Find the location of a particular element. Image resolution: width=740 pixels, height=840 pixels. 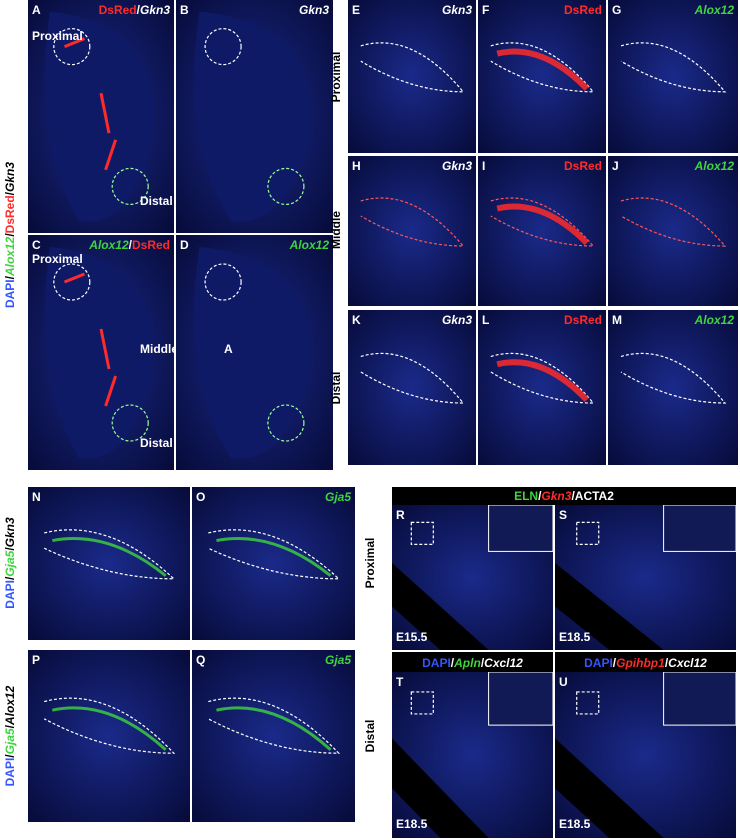

panel-letter: B is located at coordinates (184, 10).